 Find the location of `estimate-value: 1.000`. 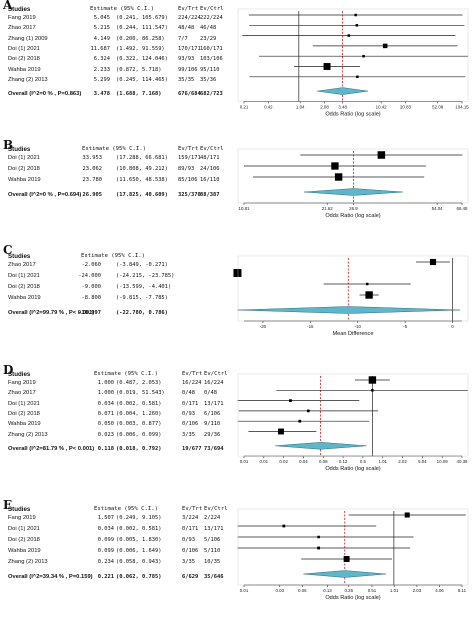

estimate-value: 1.000 is located at coordinates (105, 383).